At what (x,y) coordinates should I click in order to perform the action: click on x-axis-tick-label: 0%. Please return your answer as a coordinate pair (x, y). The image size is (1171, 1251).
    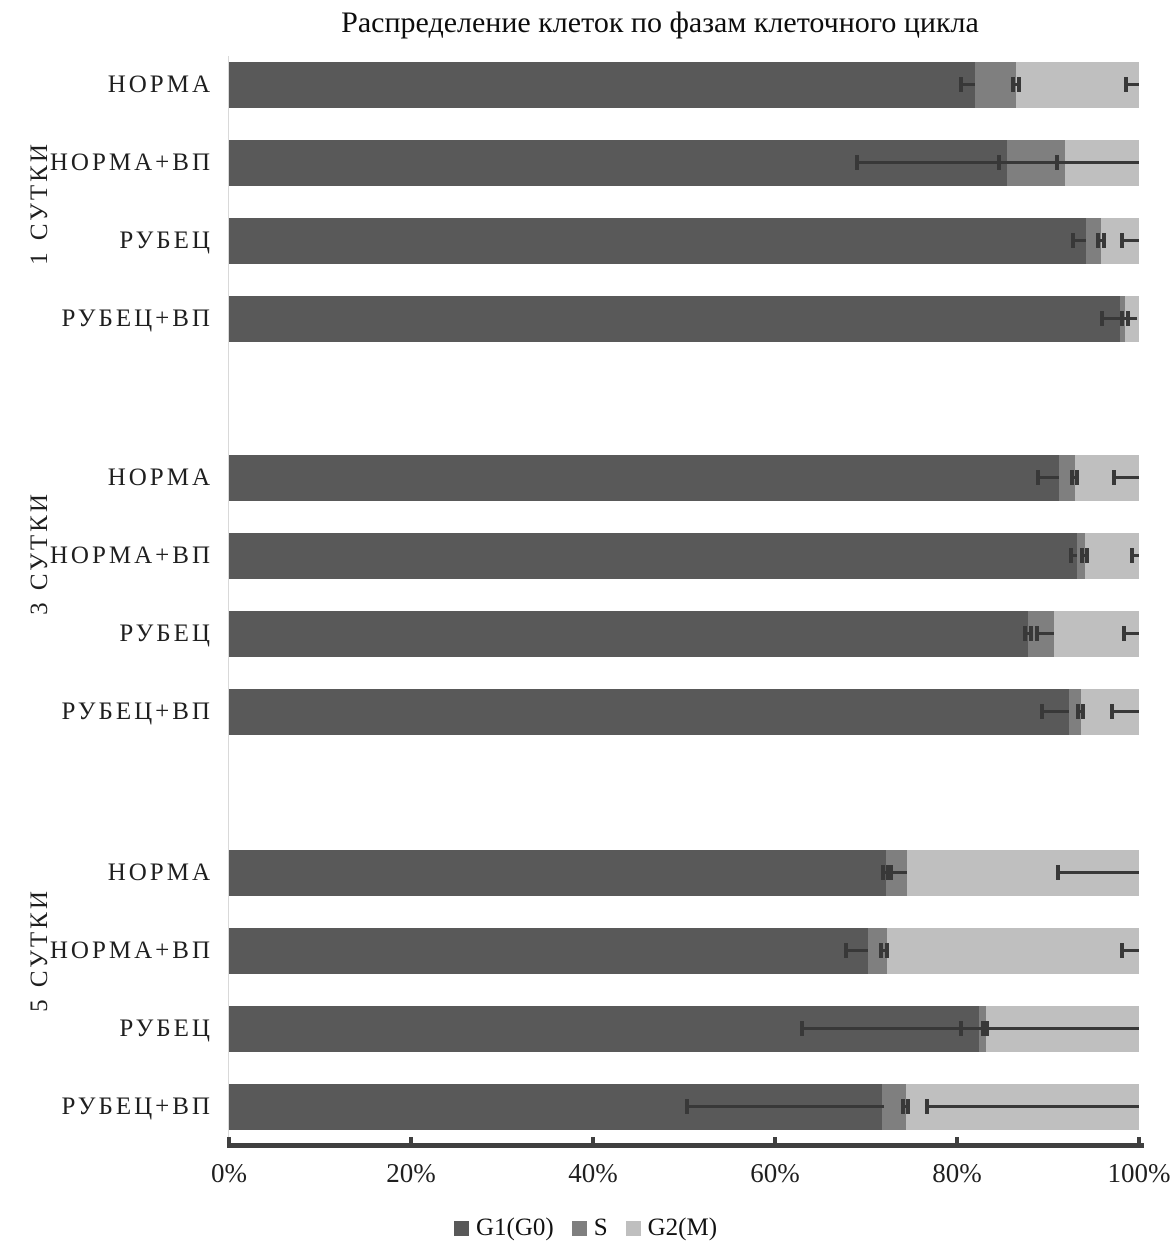
    Looking at the image, I should click on (229, 1173).